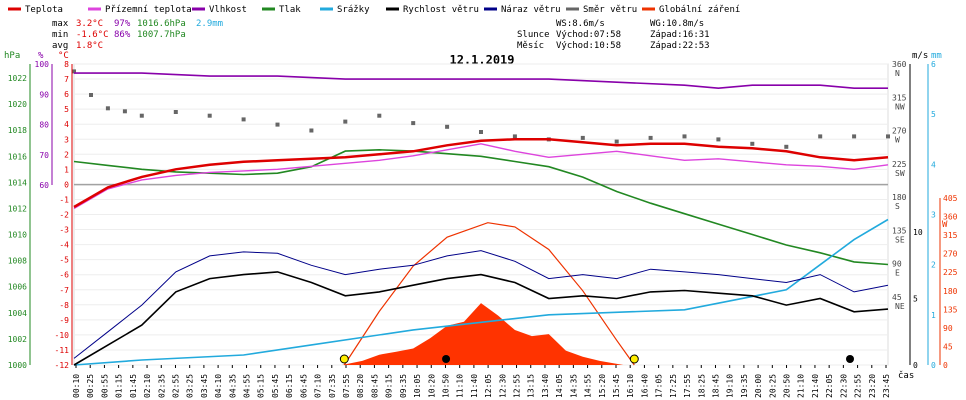 The height and width of the screenshot is (400, 966). What do you see at coordinates (531, 10) in the screenshot?
I see `legend-label: Náraz větru` at bounding box center [531, 10].